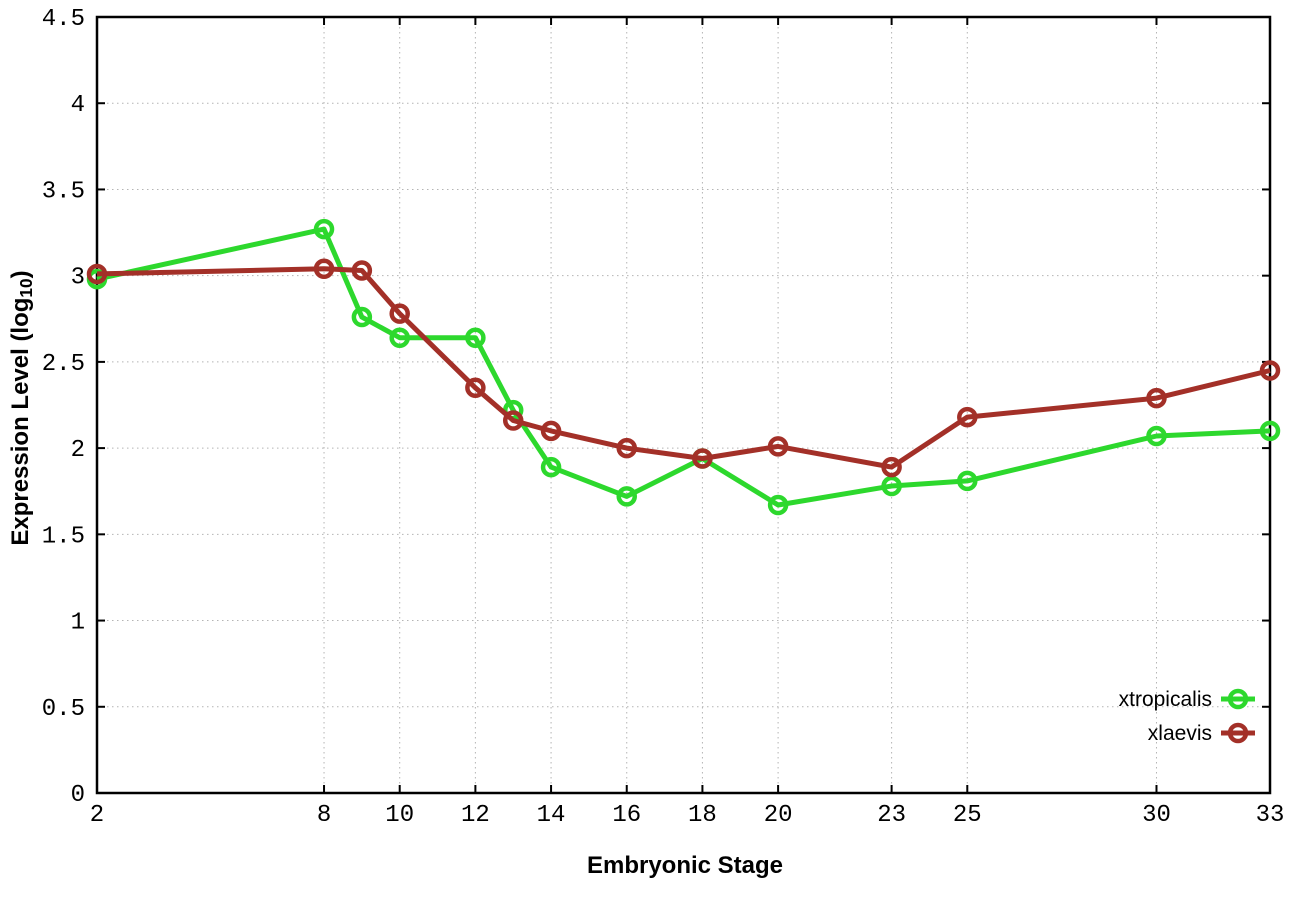 The width and height of the screenshot is (1296, 907). I want to click on y-tick-label: 4, so click(78, 105).